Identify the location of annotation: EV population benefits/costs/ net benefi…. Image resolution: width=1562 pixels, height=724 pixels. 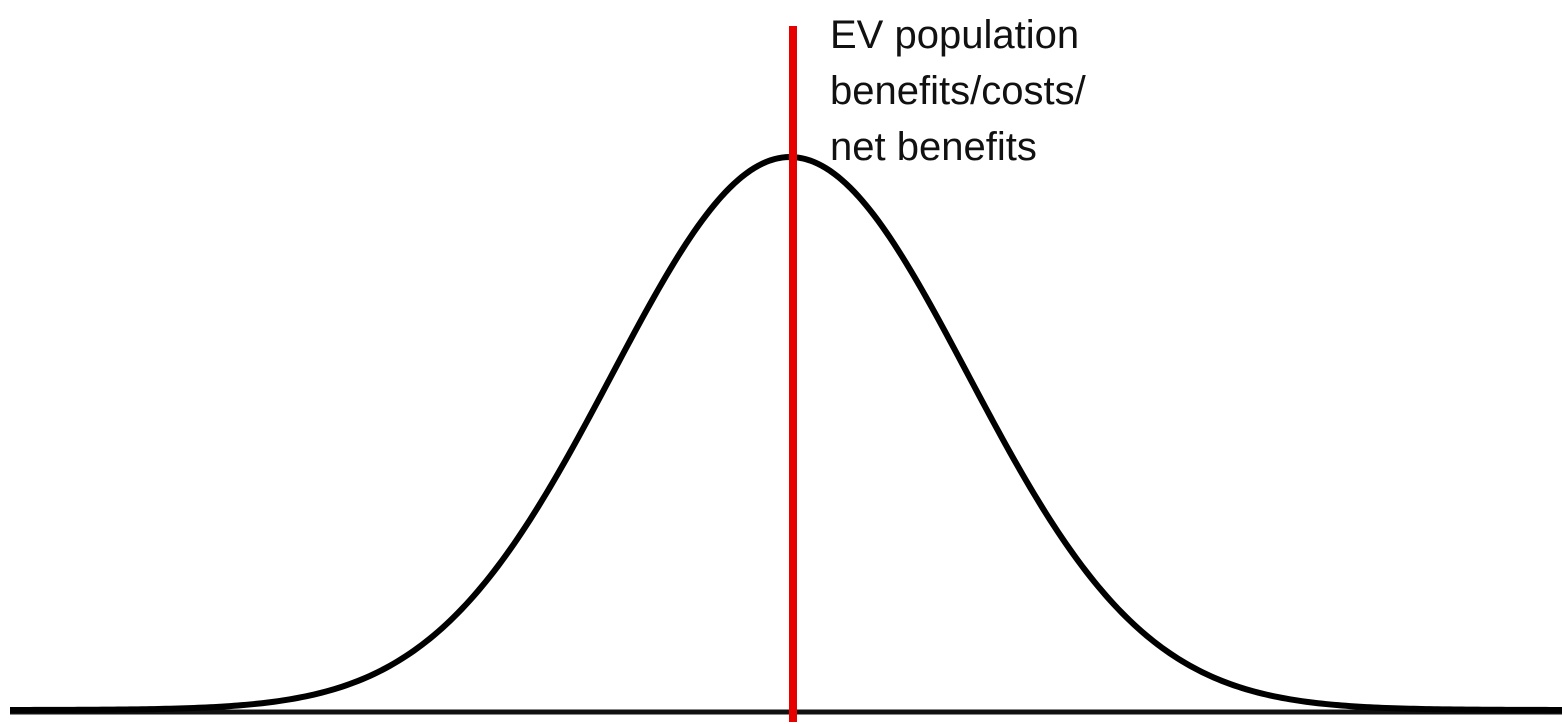
(958, 91).